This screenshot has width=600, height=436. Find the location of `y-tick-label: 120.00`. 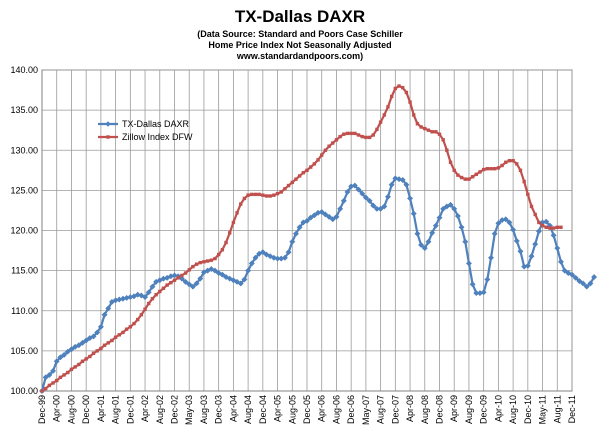

y-tick-label: 120.00 is located at coordinates (24, 231).